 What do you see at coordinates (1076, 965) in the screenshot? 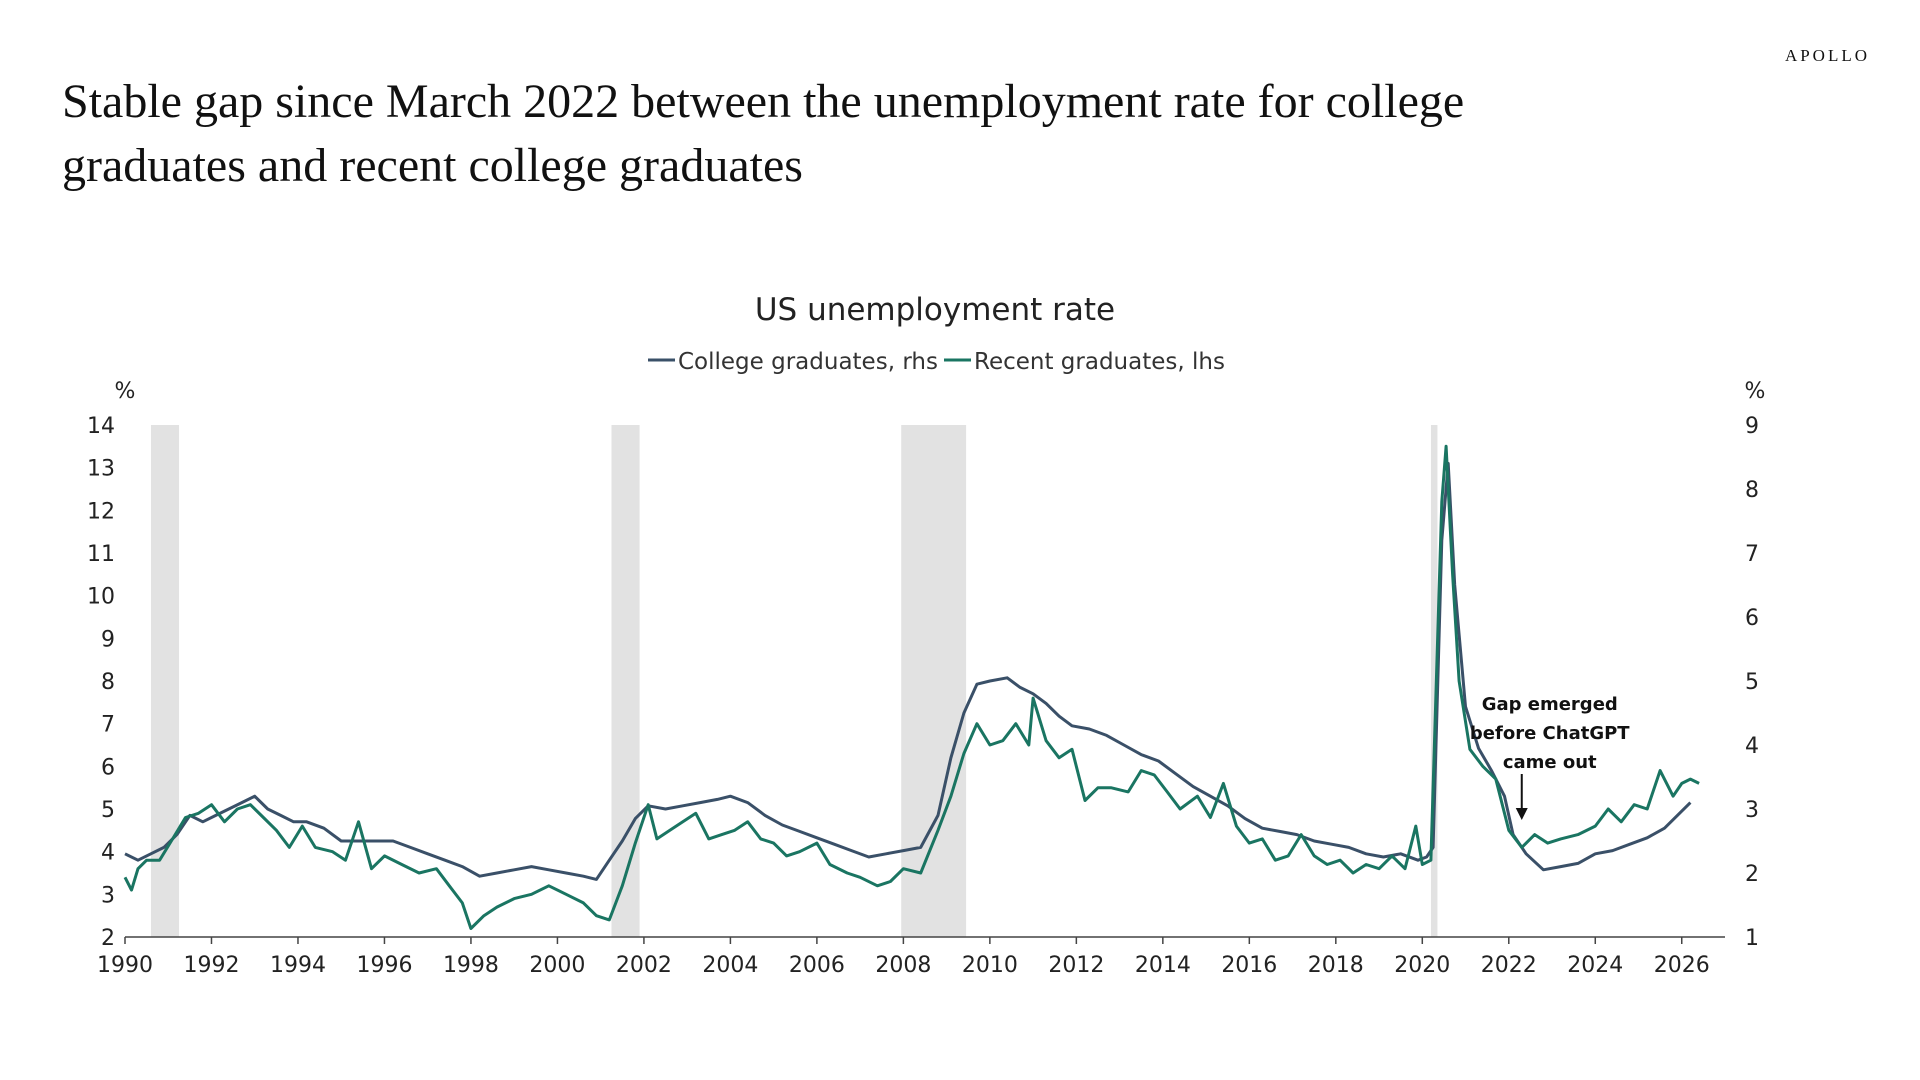
I see `x-tick-label: 2012` at bounding box center [1076, 965].